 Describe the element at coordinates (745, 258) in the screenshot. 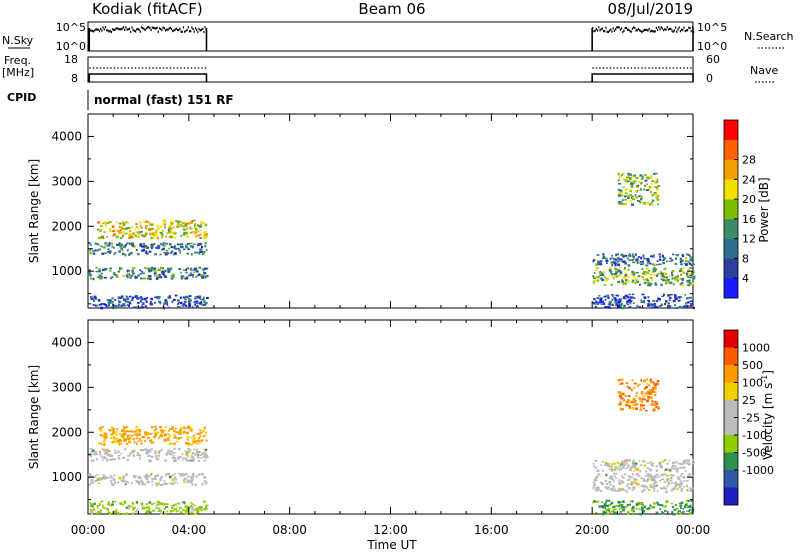

I see `power-cbar-tick-label: 8` at that location.